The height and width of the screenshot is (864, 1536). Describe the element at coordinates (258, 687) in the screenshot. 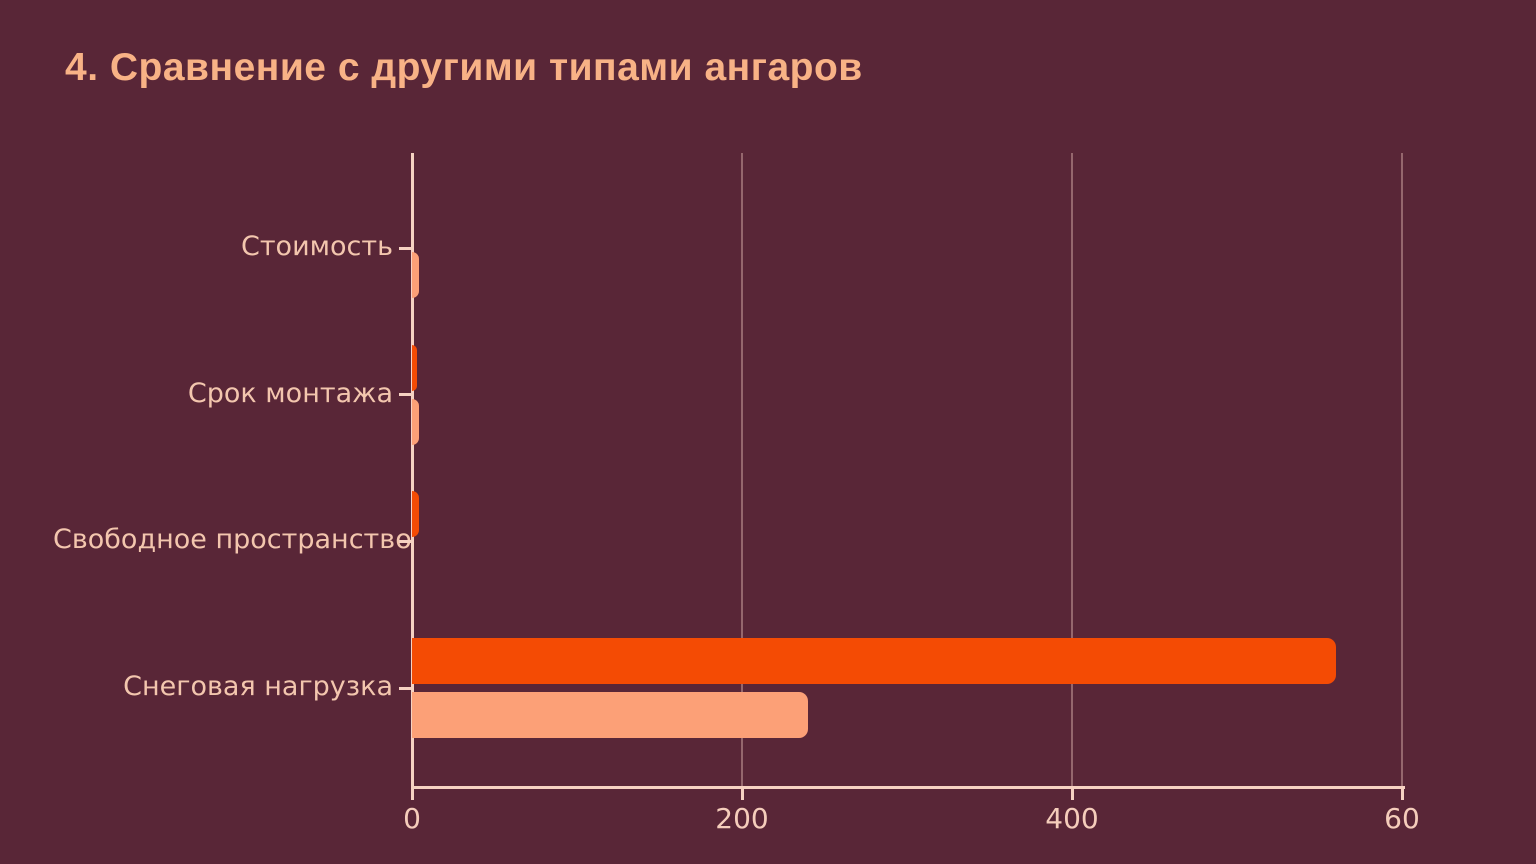

I see `category-label: Снеговая нагрузка` at that location.